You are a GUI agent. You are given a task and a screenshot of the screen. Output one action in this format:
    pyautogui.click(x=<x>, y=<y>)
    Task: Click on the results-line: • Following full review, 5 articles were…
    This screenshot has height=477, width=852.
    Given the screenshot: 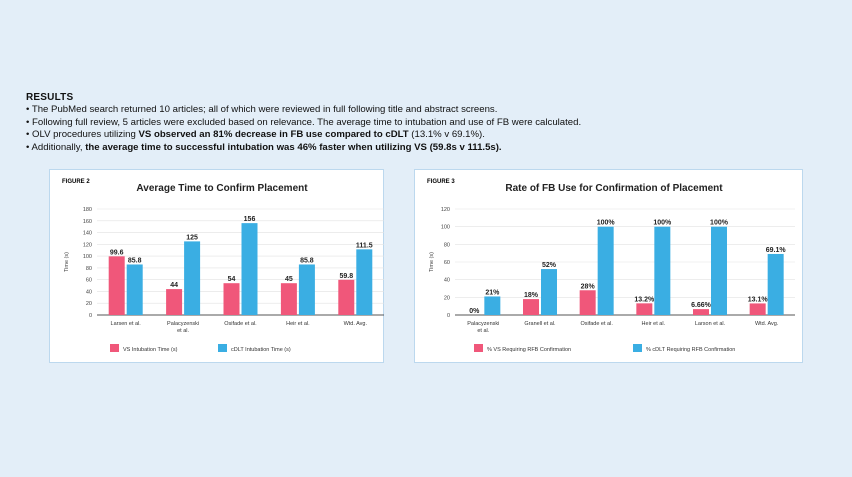 What is the action you would take?
    pyautogui.click(x=303, y=123)
    